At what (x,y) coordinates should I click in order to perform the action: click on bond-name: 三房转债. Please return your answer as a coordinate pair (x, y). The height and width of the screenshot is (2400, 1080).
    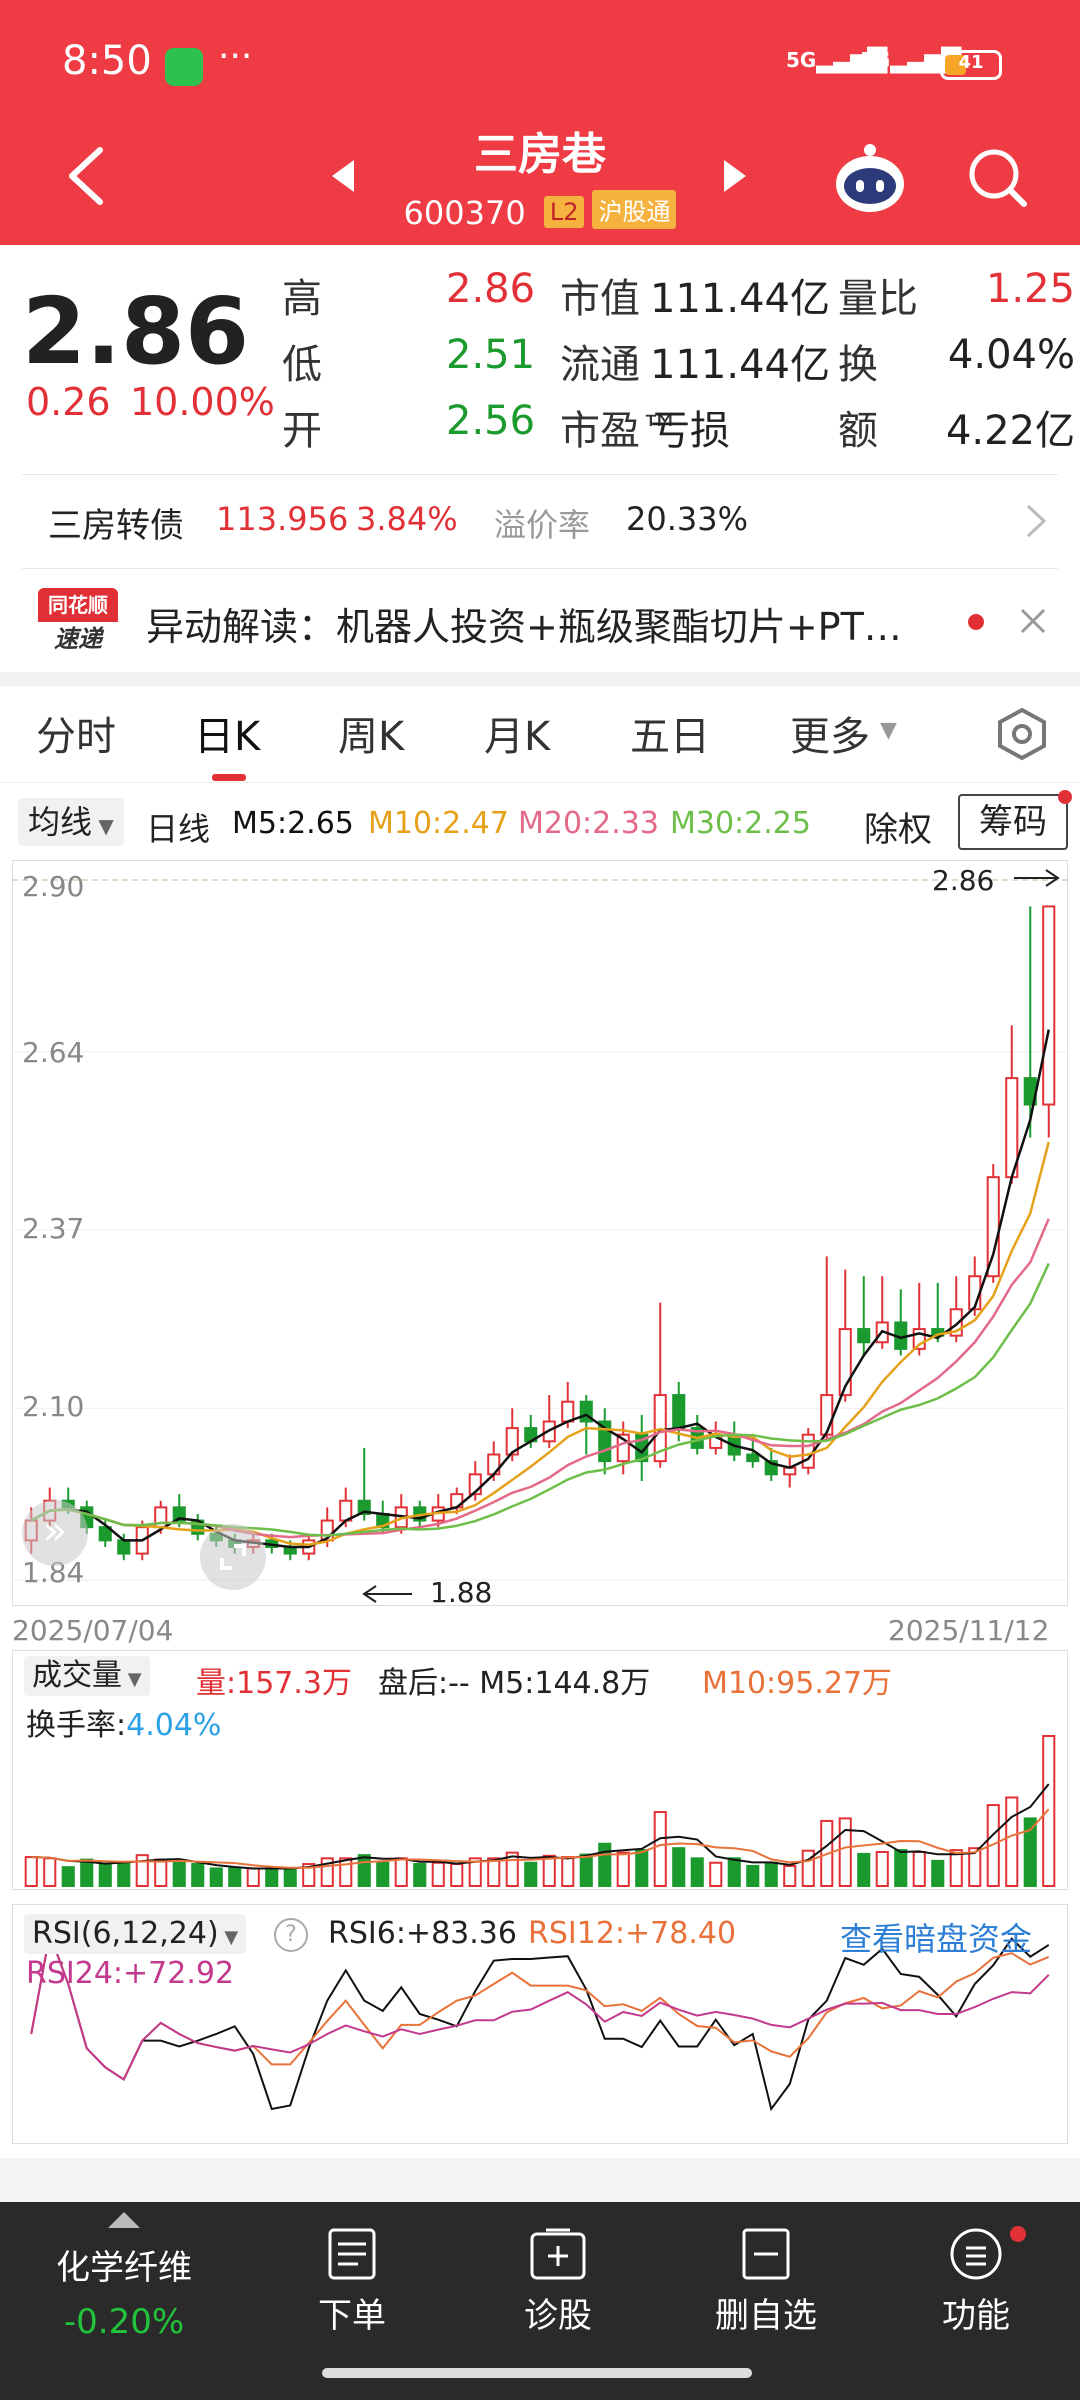
    Looking at the image, I should click on (116, 526).